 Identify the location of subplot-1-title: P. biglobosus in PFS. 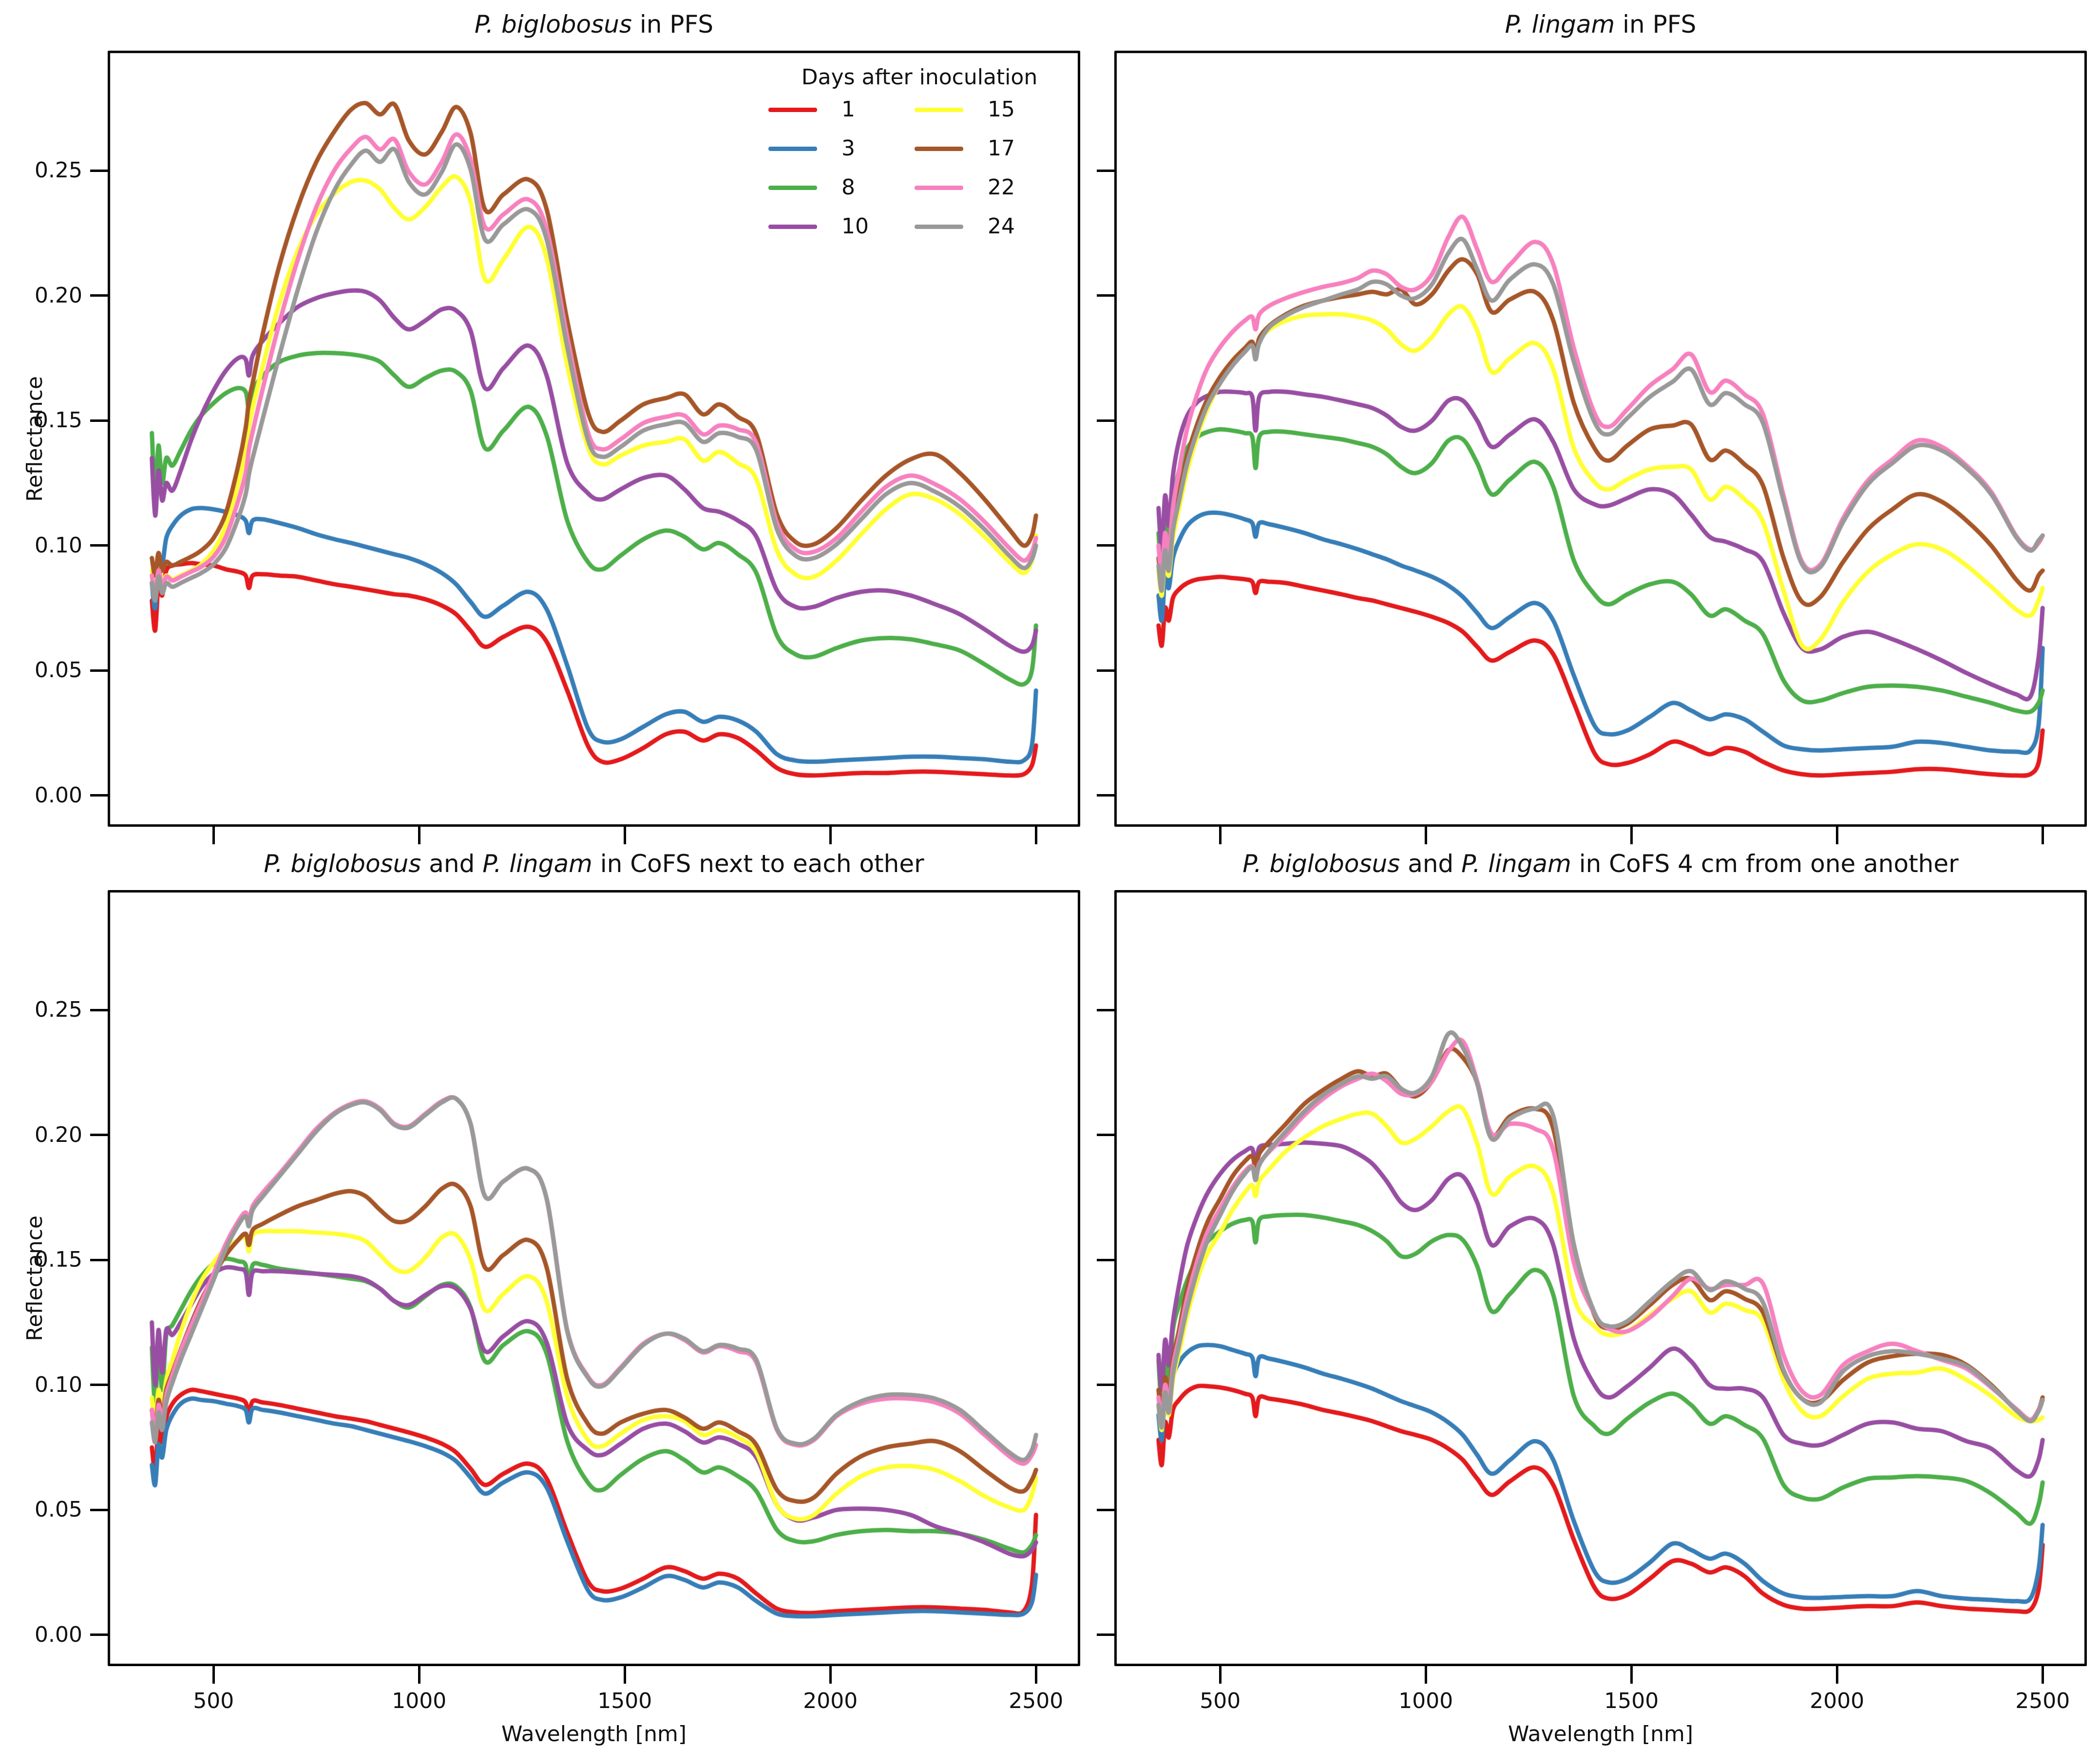
(594, 24).